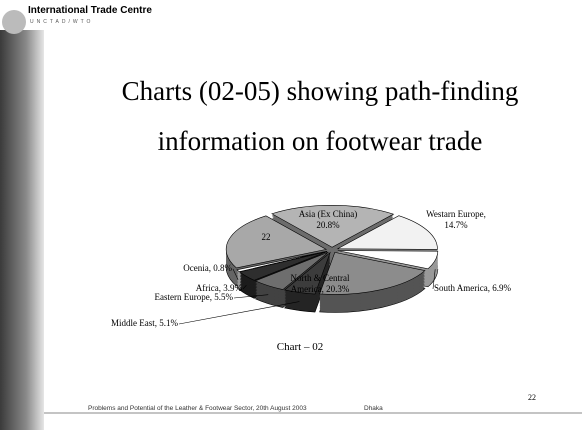 The width and height of the screenshot is (582, 430). Describe the element at coordinates (22, 230) in the screenshot. I see `side-stripe` at that location.